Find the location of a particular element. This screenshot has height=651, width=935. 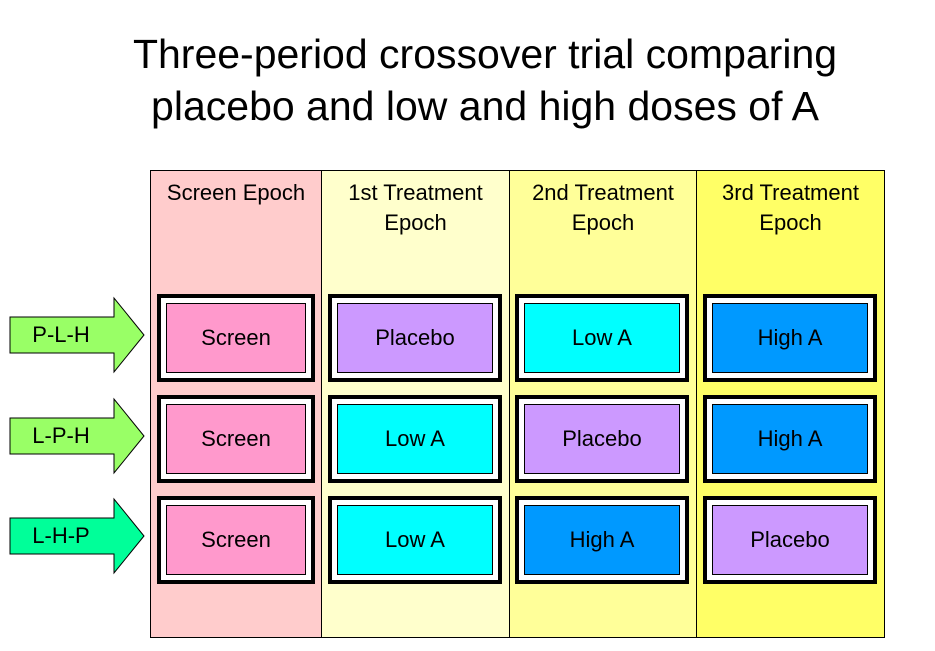

epoch-header: 3rd Treatment Epoch is located at coordinates (790, 207).